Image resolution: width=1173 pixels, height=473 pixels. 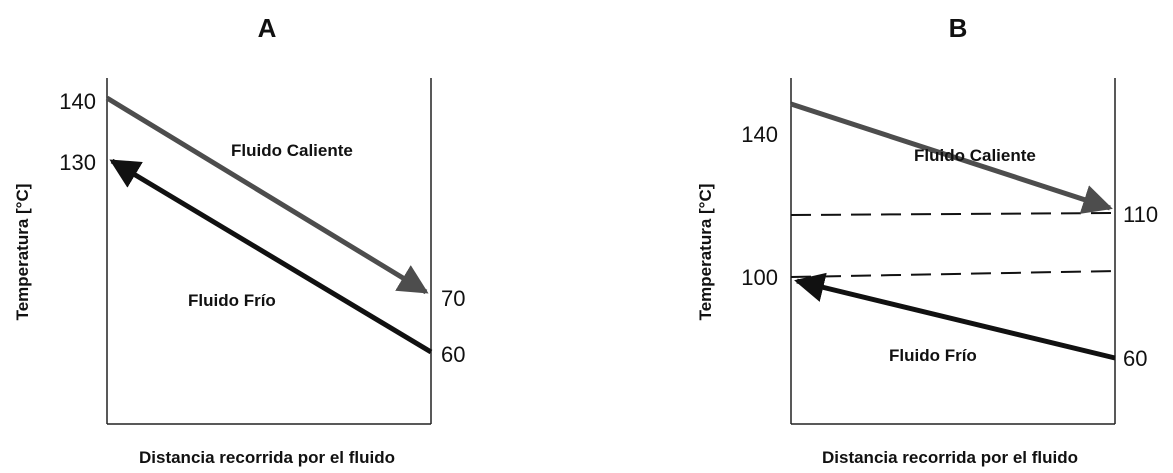 What do you see at coordinates (22, 252) in the screenshot?
I see `panel-a-y-axis-label: Temperatura [°C]` at bounding box center [22, 252].